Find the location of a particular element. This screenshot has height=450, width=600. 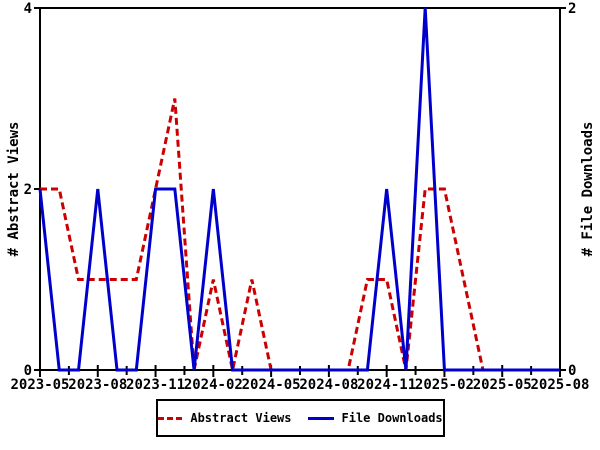

legend-item-file-downloads: File Downloads is located at coordinates (375, 418).